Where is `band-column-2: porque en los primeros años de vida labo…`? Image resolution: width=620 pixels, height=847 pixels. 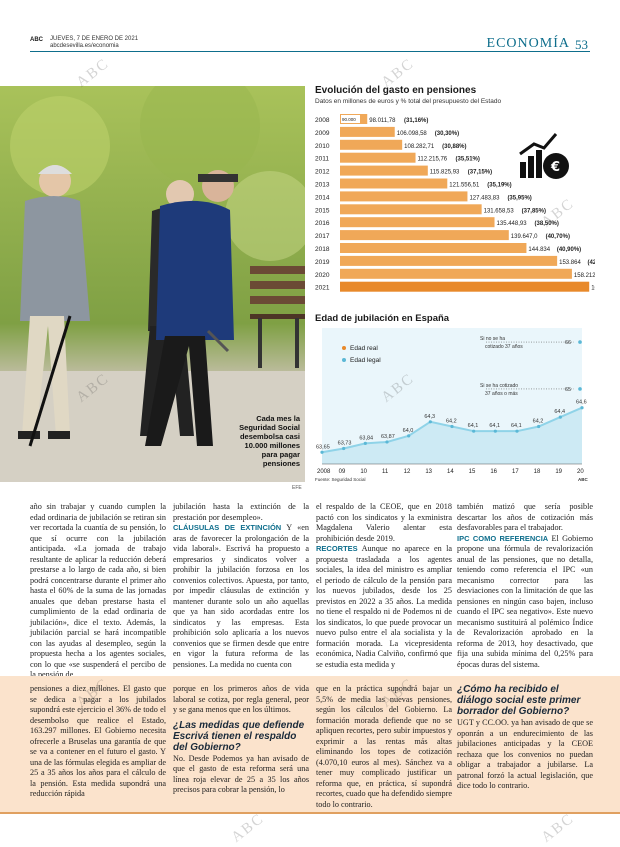
band-column-2: porque en los primeros años de vida labo… is located at coordinates (241, 740).